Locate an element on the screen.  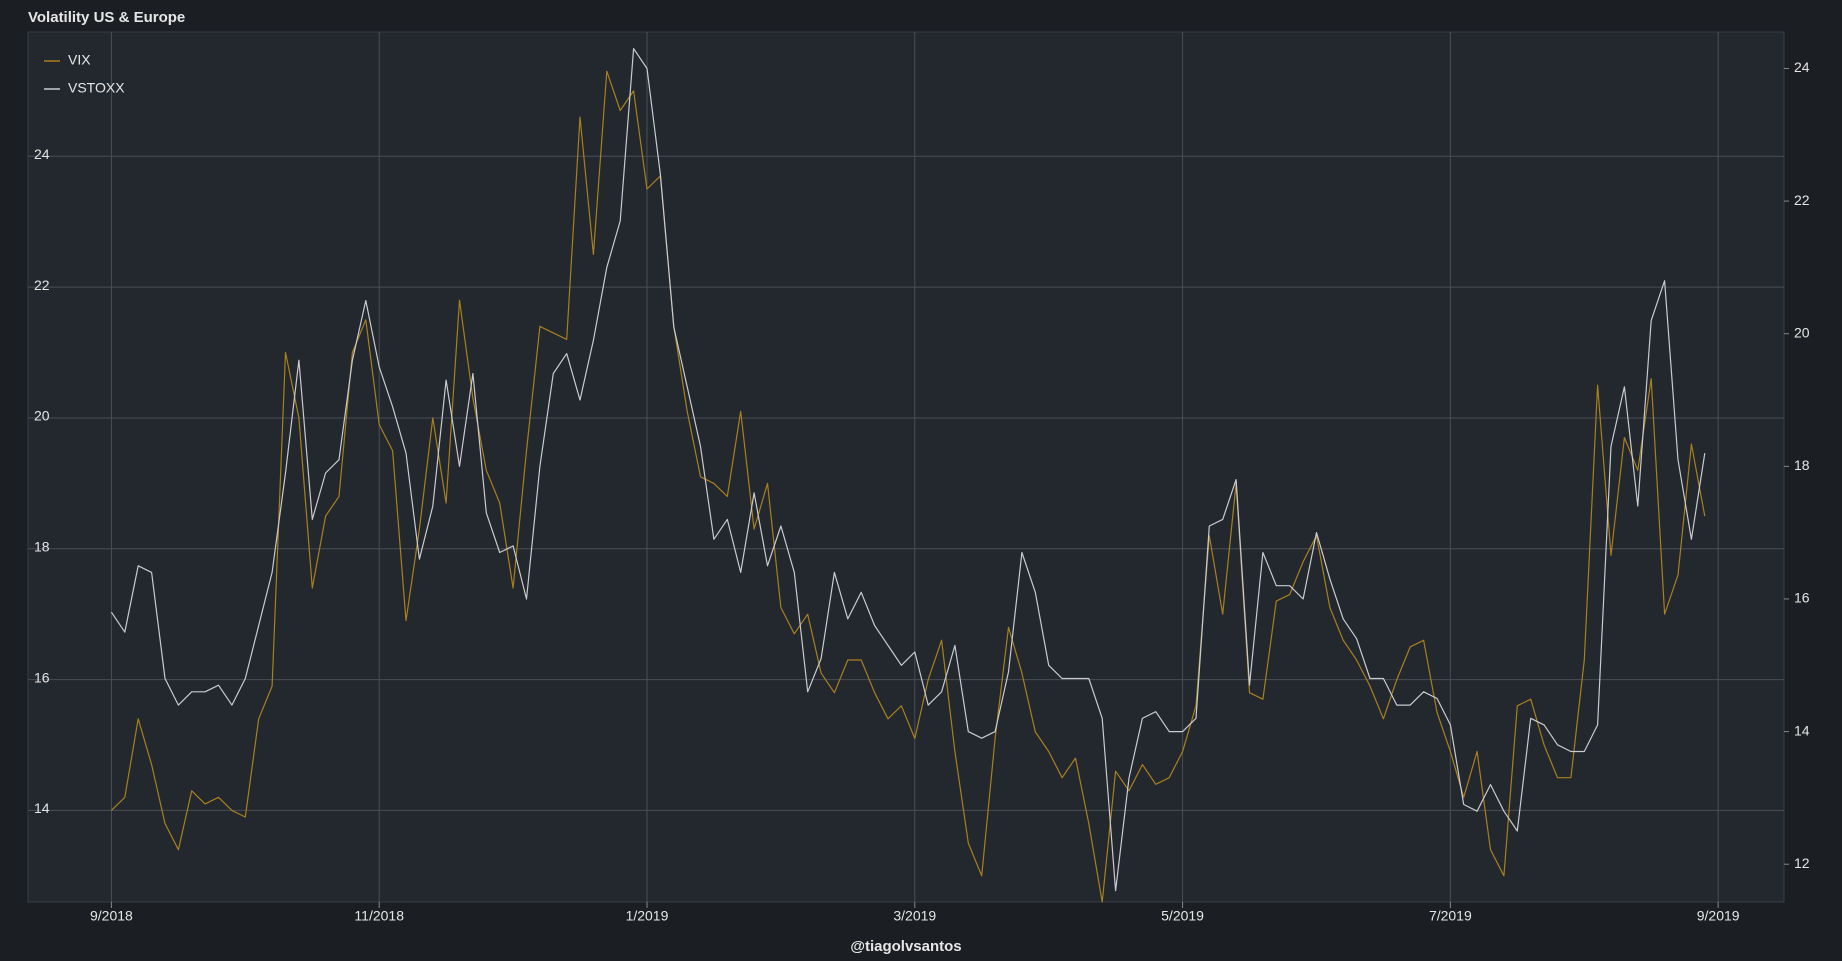
chart-title: Volatility US & Europe is located at coordinates (106, 17).